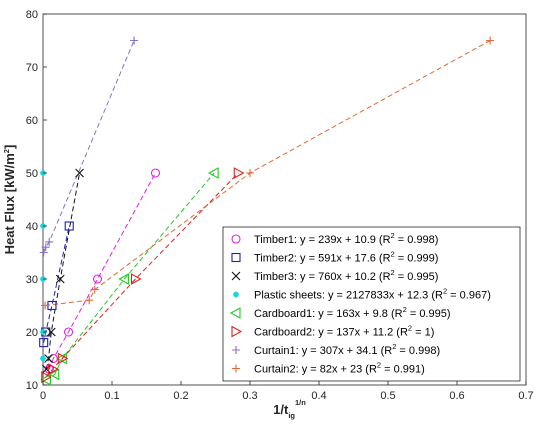 The width and height of the screenshot is (550, 442). I want to click on series-line-timber2, so click(56, 284).